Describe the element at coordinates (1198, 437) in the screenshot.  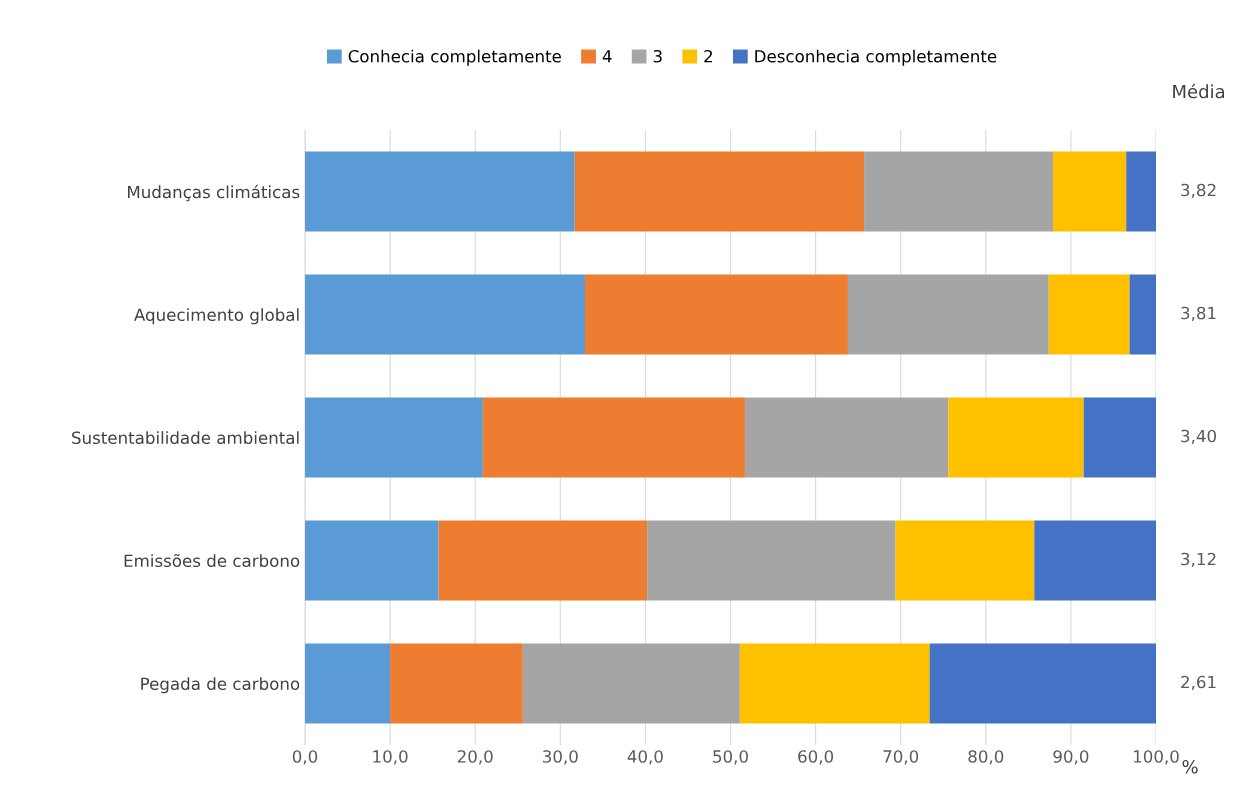
I see `text: 3,40` at that location.